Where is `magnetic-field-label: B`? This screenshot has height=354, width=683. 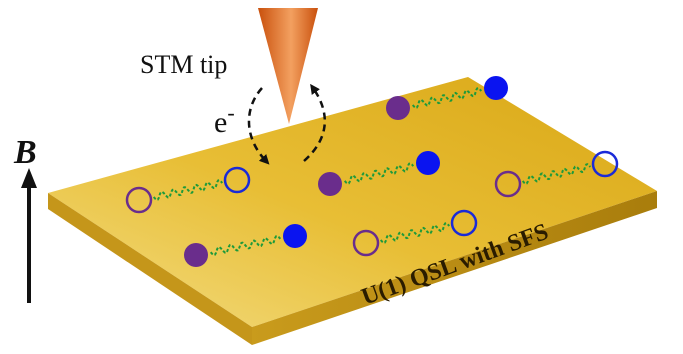 magnetic-field-label: B is located at coordinates (25, 152).